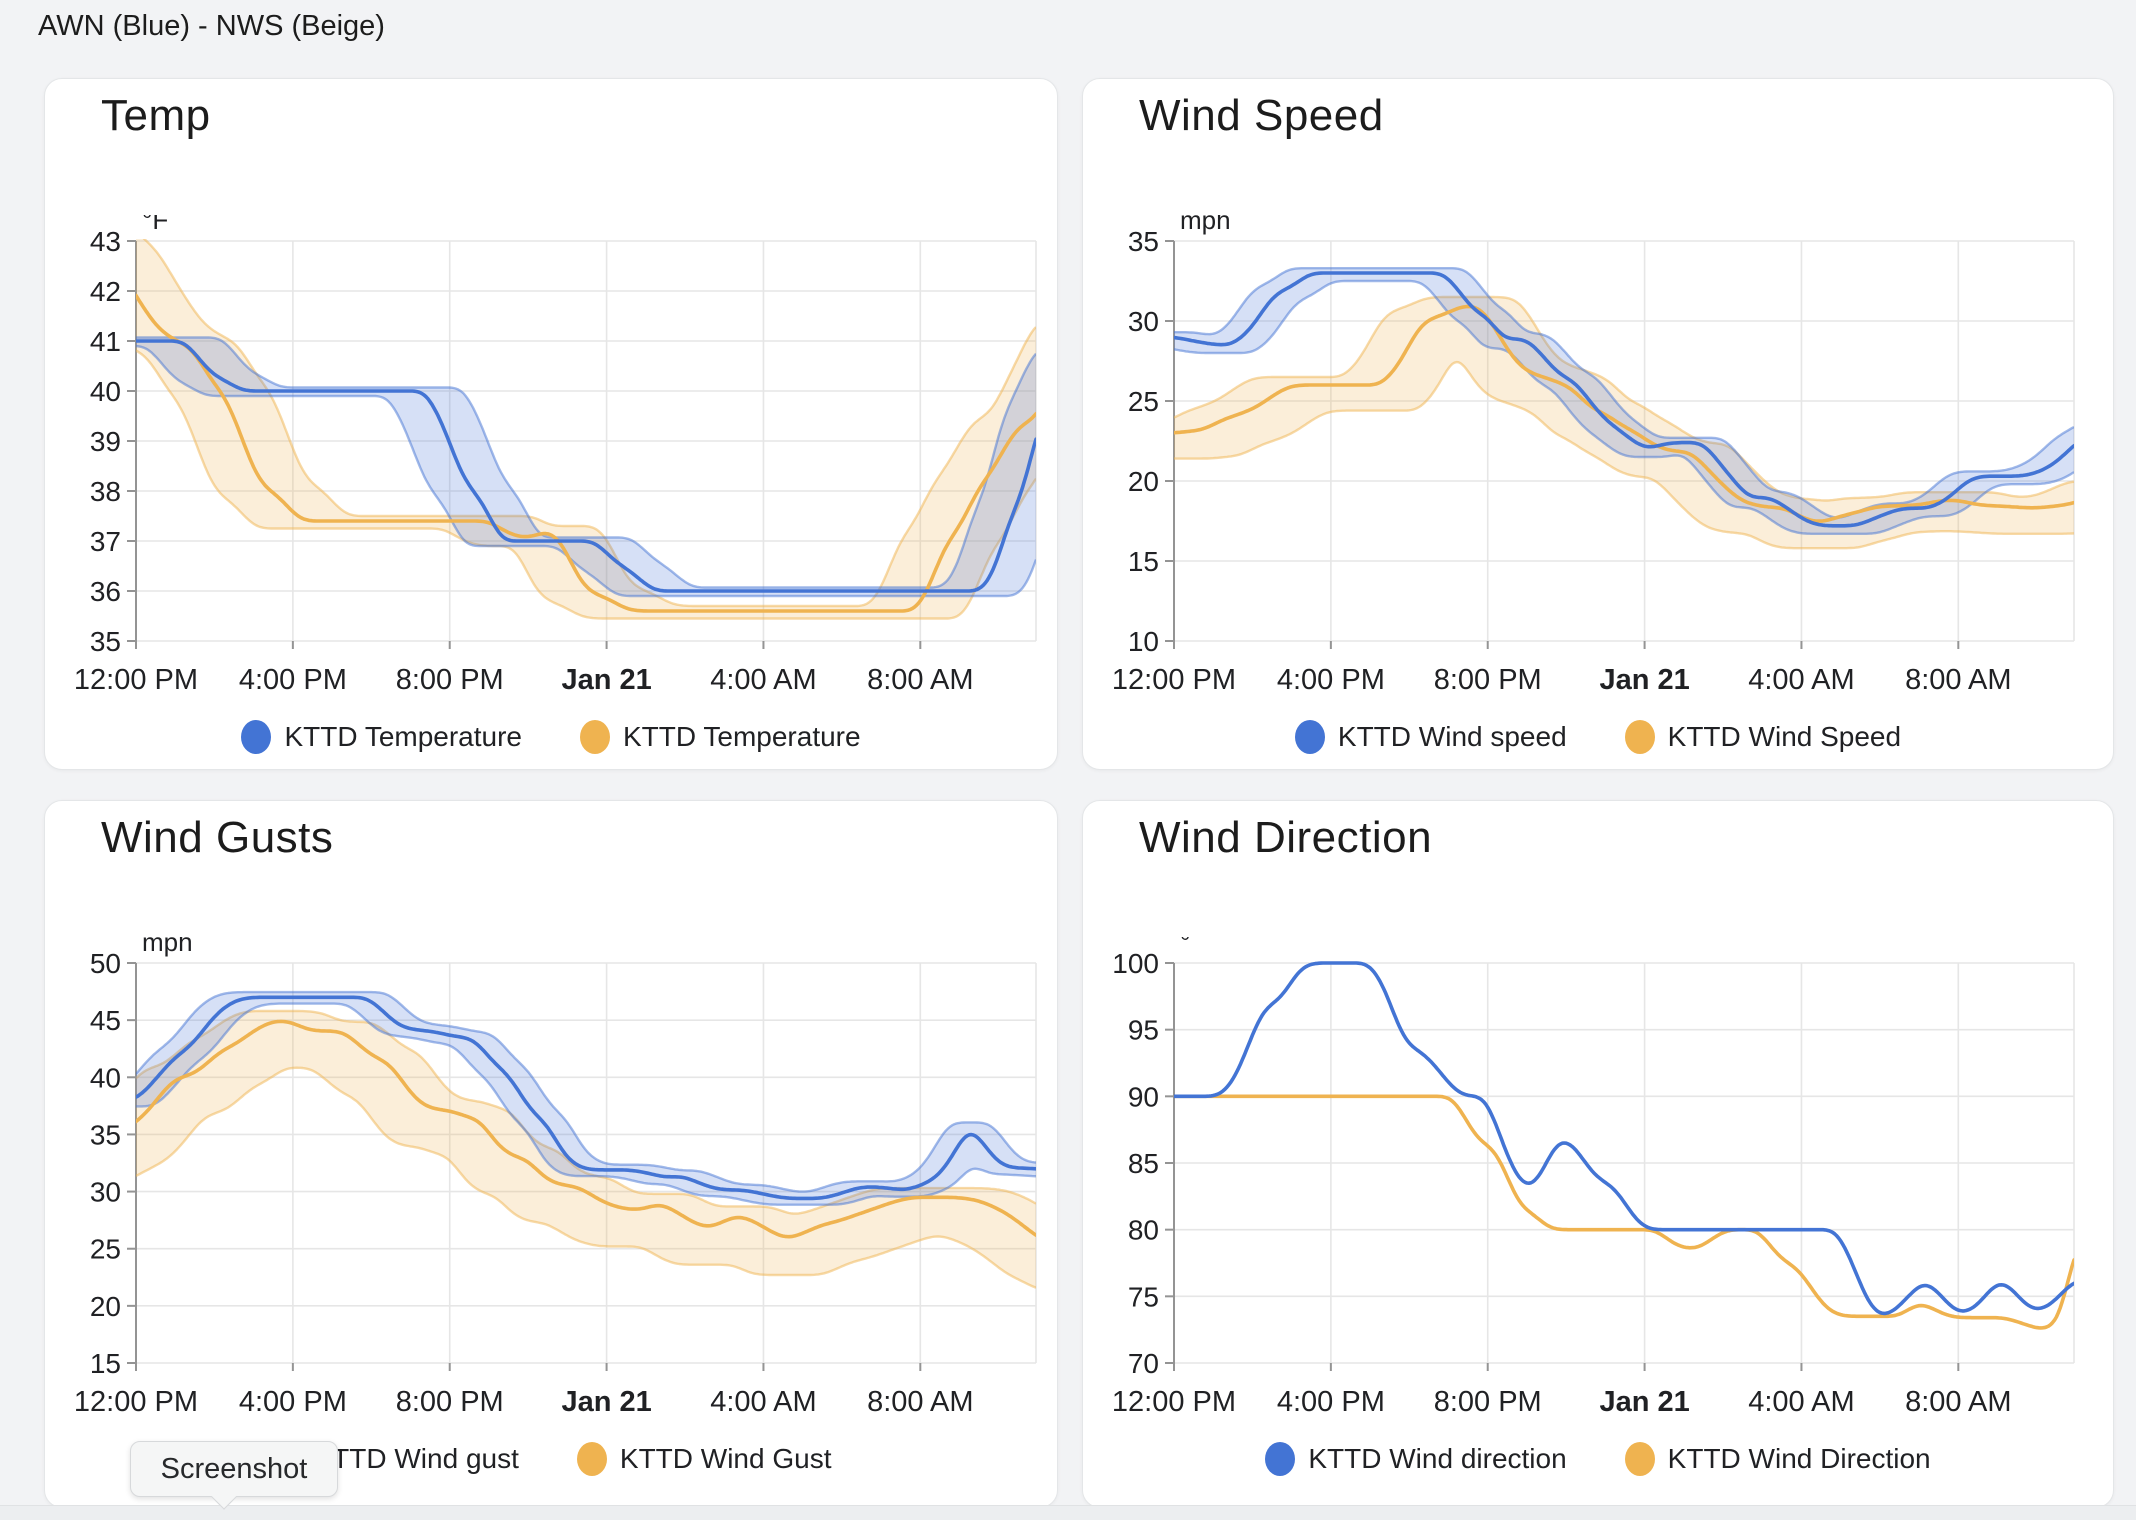  I want to click on legend-item-nws_beige: KTTD Wind Speed, so click(1763, 737).